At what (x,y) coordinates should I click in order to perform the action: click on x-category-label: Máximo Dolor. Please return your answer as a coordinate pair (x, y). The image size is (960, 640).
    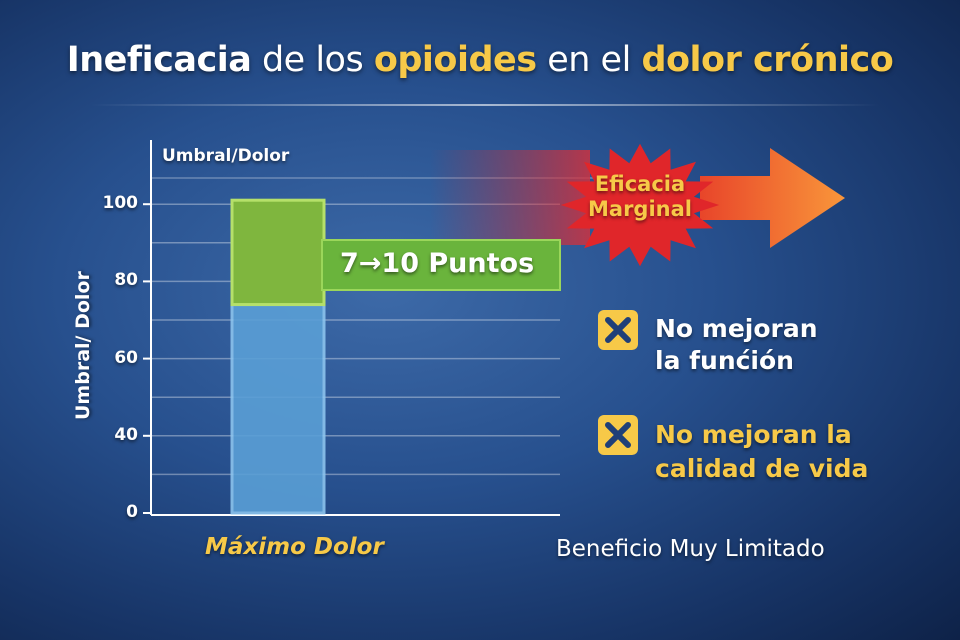
    Looking at the image, I should click on (294, 547).